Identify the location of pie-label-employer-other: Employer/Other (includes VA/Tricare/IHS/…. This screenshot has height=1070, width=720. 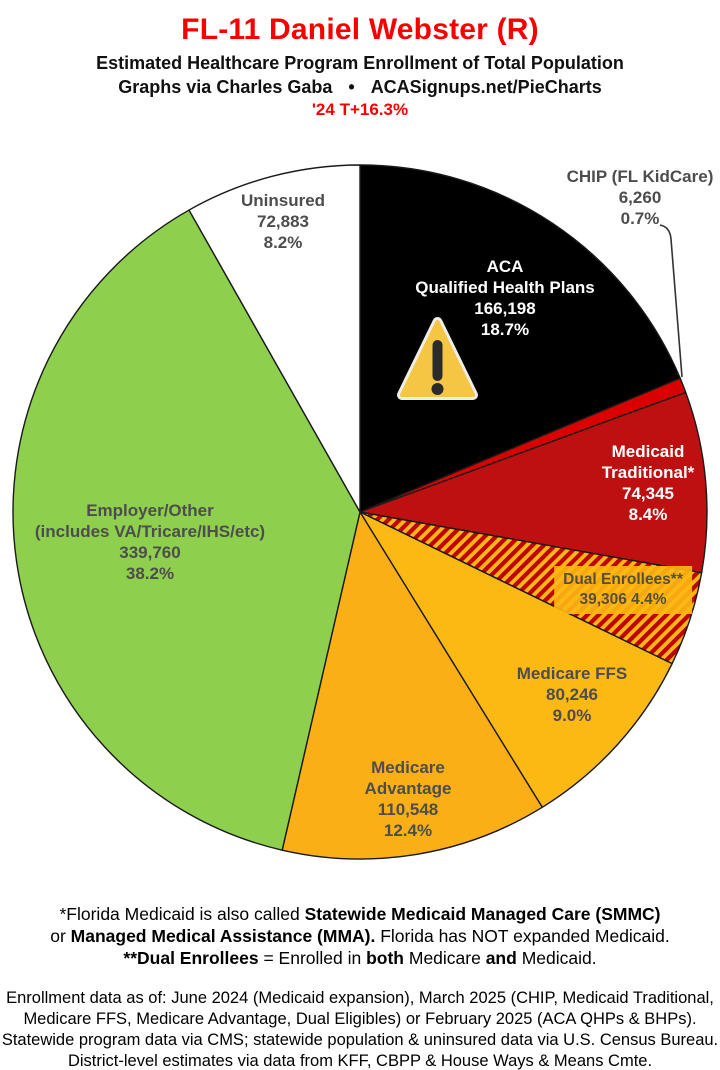
(150, 542).